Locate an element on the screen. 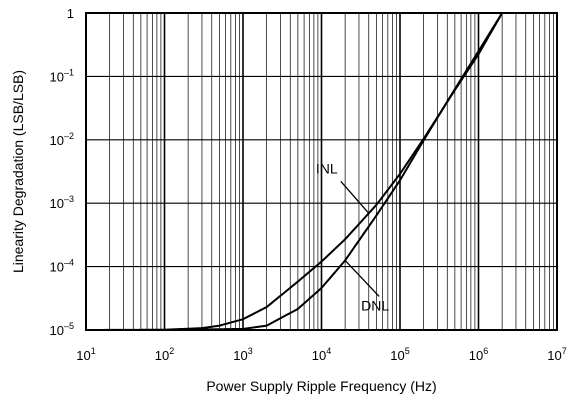 This screenshot has width=571, height=400. y-tick-label: 10⁻² is located at coordinates (62, 139).